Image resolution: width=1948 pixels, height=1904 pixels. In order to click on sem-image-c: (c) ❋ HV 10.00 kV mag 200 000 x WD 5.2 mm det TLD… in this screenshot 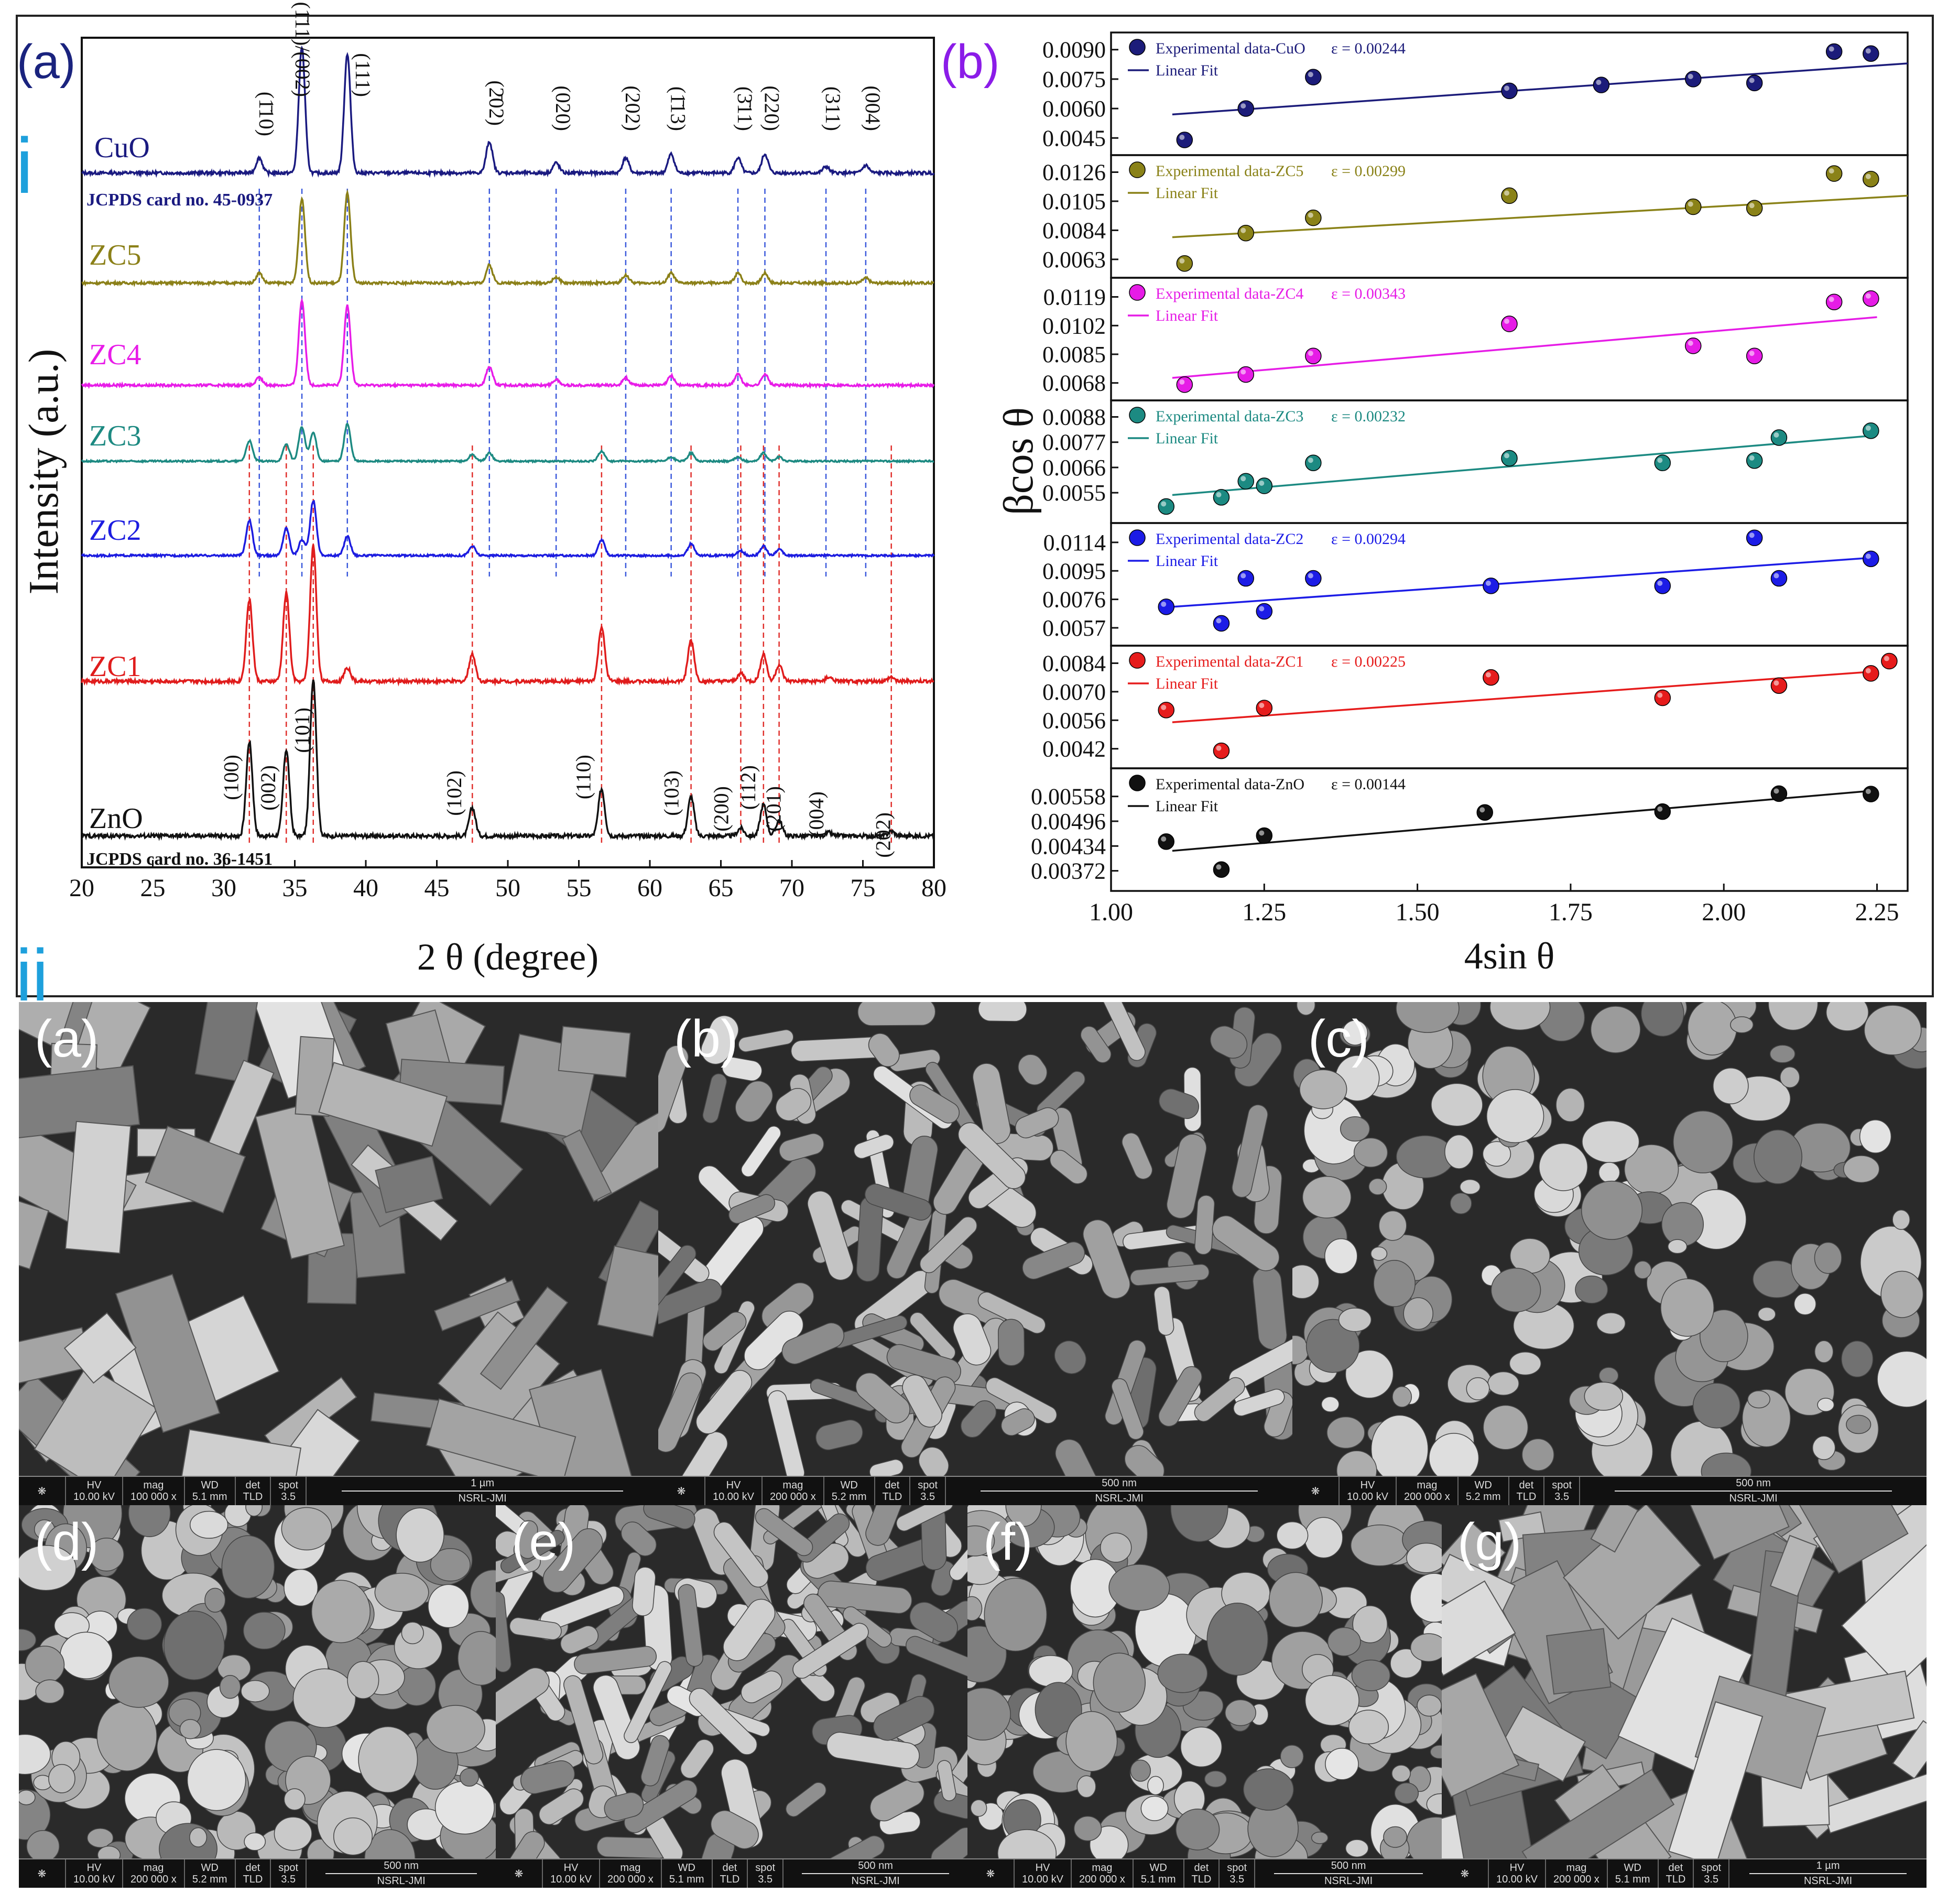, I will do `click(1610, 1253)`.